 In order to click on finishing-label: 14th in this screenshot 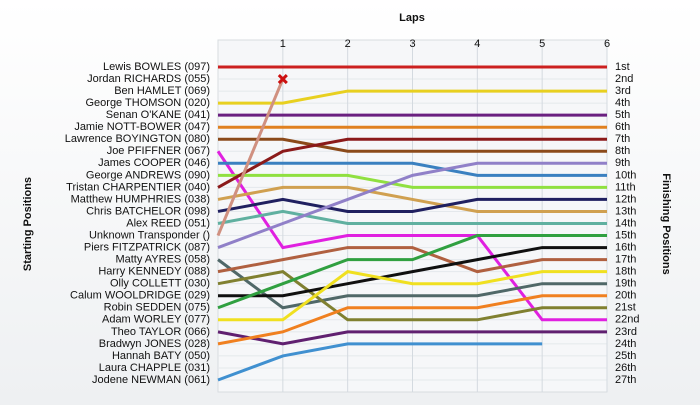, I will do `click(625, 223)`.